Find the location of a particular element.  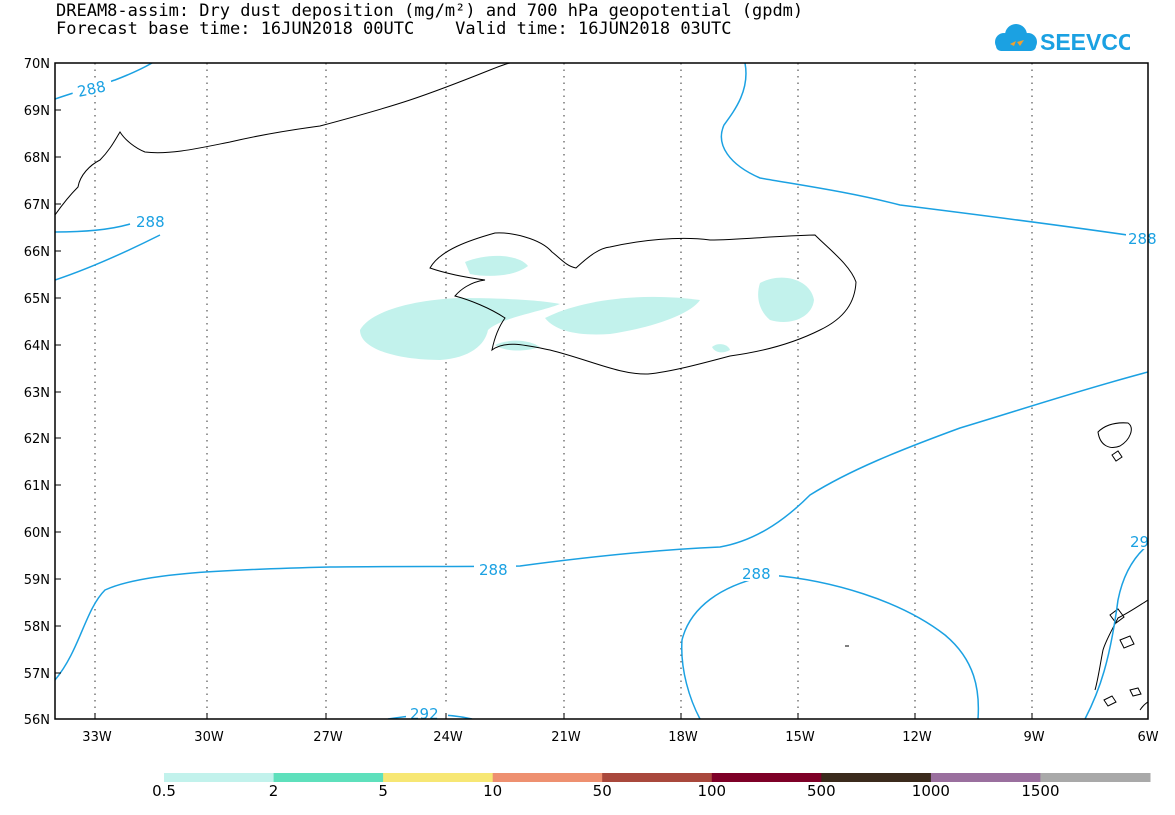

colorbar-label: 1500 is located at coordinates (1040, 791).